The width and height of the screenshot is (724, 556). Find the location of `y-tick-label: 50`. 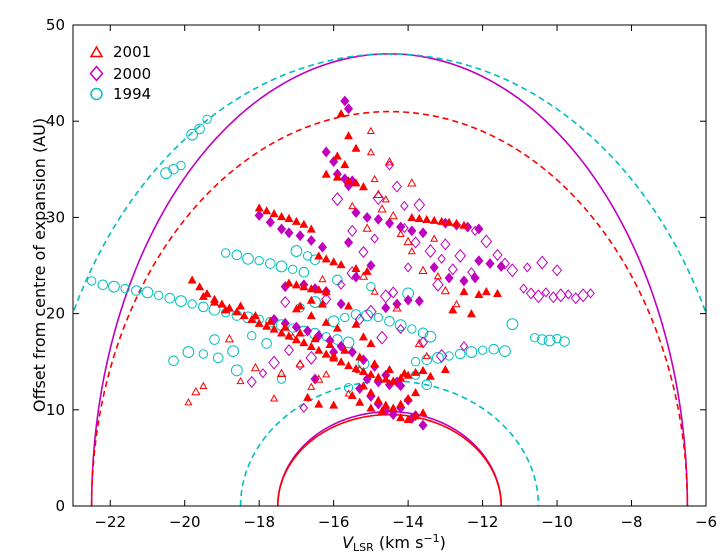

y-tick-label: 50 is located at coordinates (55, 25).